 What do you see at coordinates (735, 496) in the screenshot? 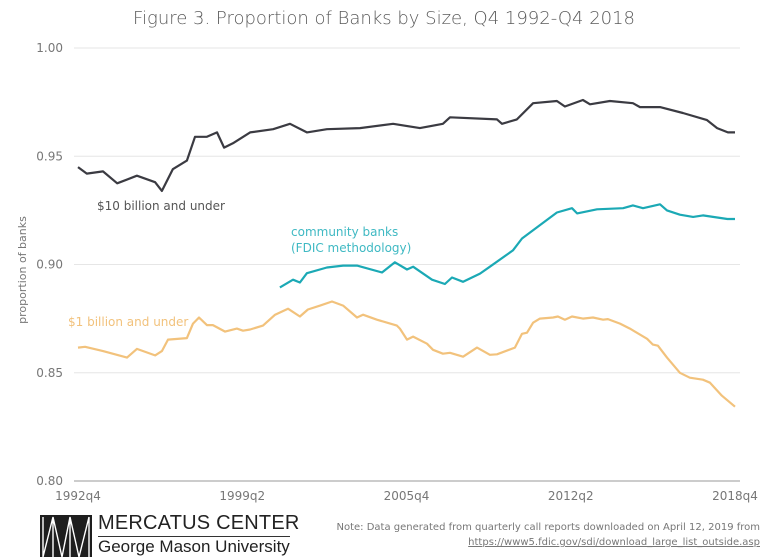
I see `x-tick-label: 2018q4` at bounding box center [735, 496].